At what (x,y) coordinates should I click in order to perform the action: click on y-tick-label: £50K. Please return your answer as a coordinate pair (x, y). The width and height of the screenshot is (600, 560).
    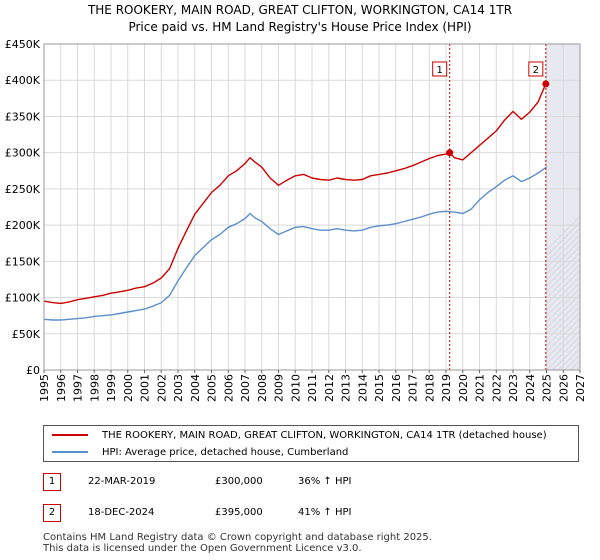
    Looking at the image, I should click on (26, 334).